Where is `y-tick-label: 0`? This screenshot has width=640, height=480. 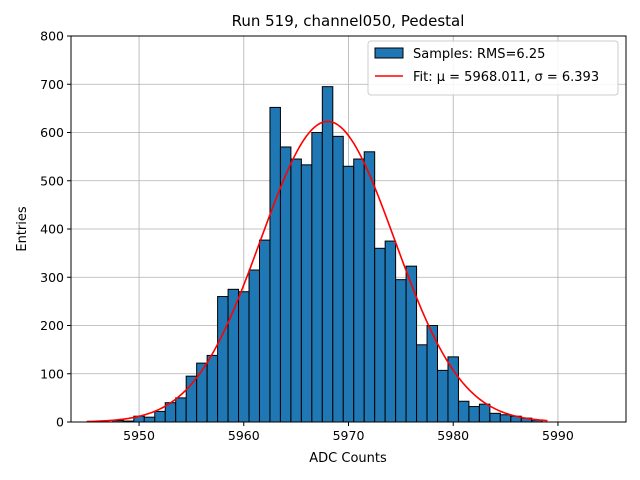
y-tick-label: 0 is located at coordinates (60, 422).